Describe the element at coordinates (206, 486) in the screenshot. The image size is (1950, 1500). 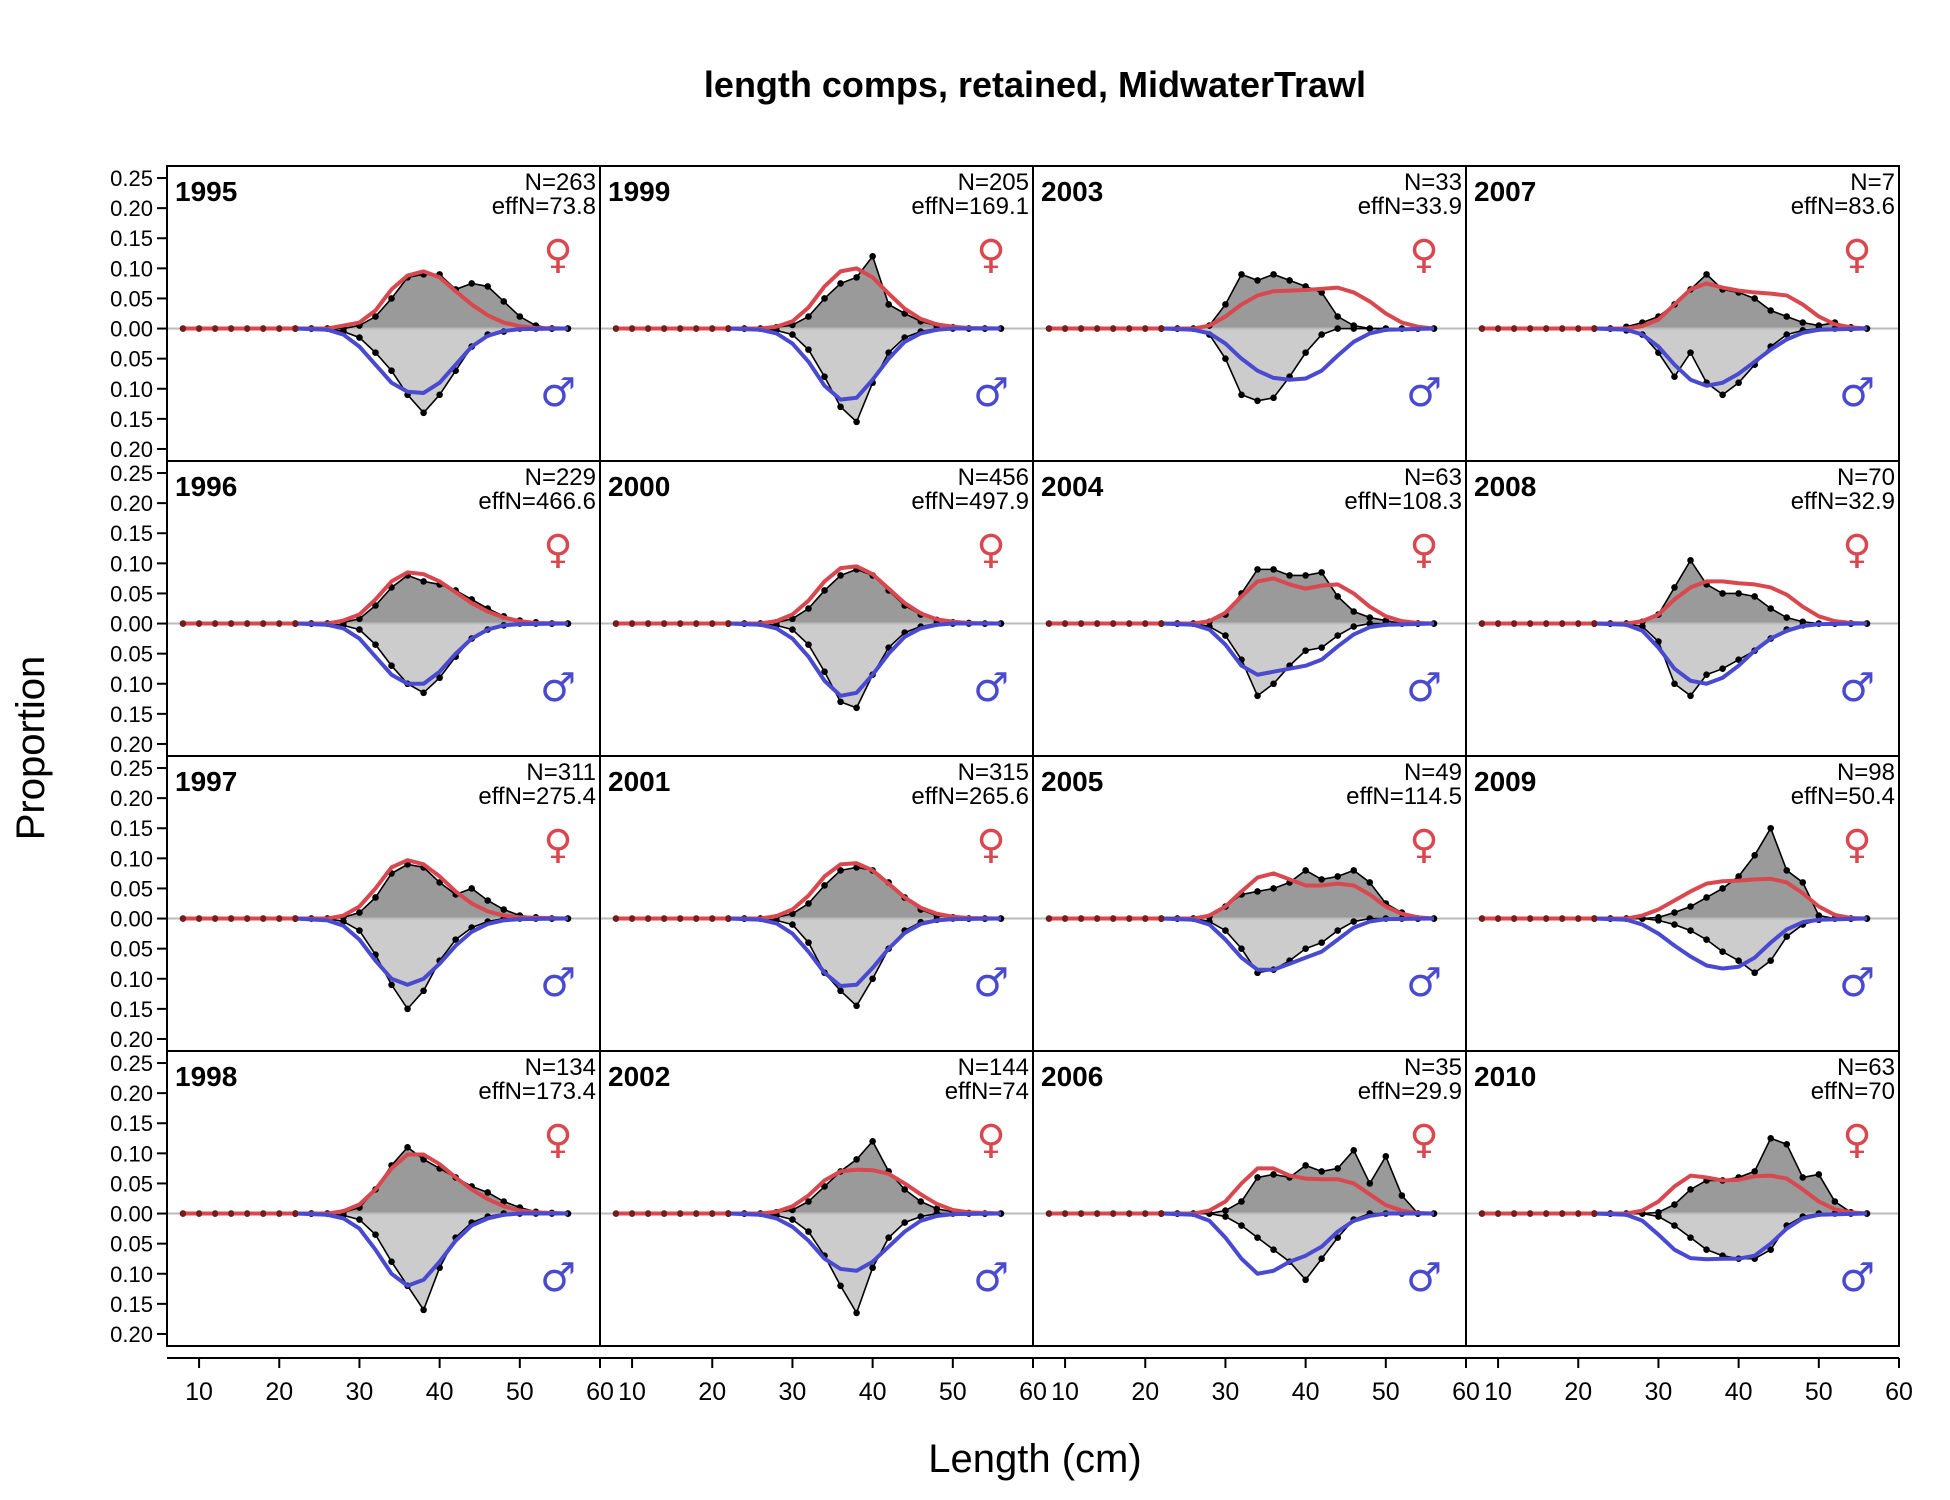
I see `panel-year: 1996` at that location.